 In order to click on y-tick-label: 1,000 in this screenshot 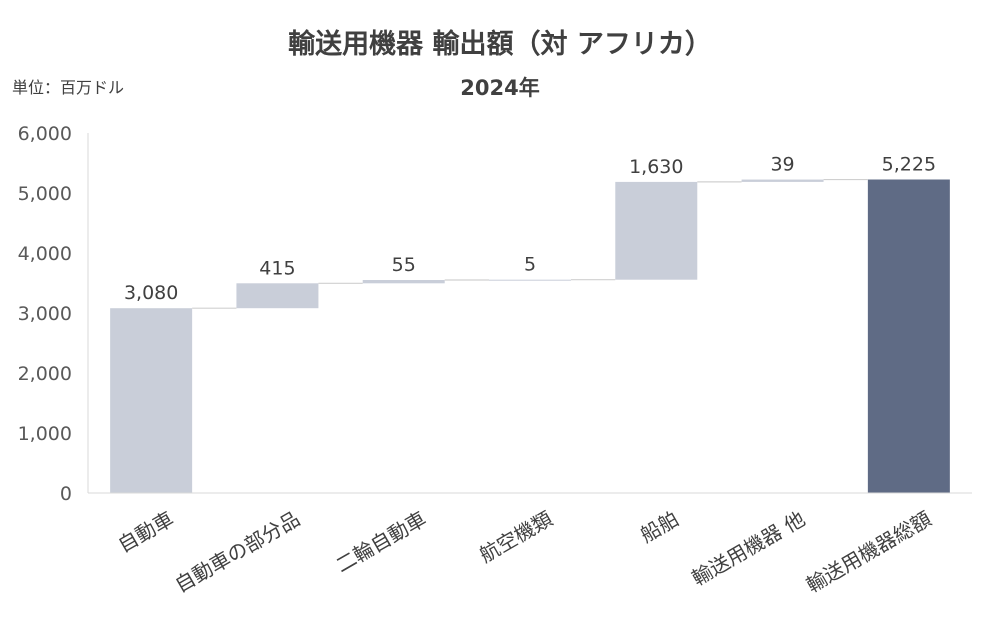, I will do `click(45, 434)`.